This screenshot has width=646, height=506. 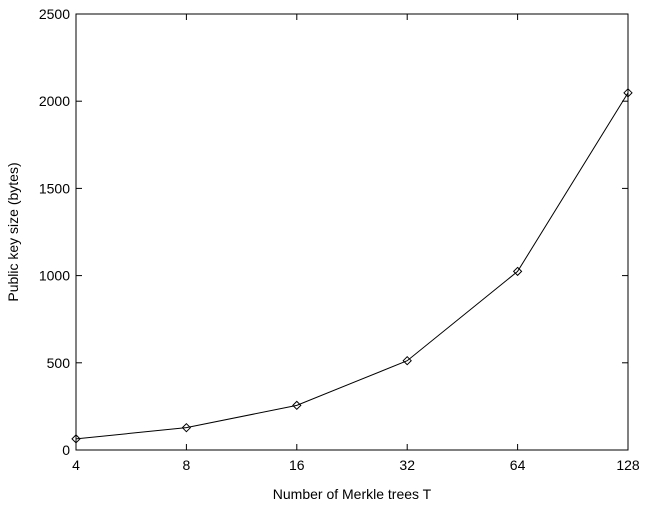 I want to click on y-tick-label: 2500, so click(x=54, y=14).